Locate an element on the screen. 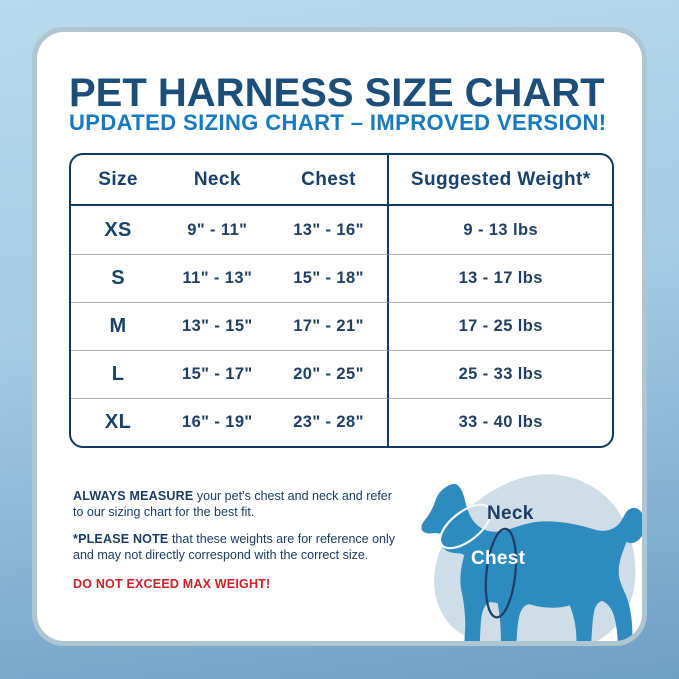  table-row-s-chest: 15" - 18" is located at coordinates (328, 278).